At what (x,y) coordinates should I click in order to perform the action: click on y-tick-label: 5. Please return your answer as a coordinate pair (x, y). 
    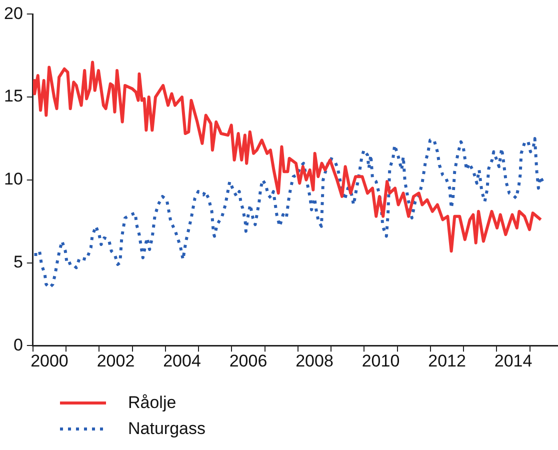
    Looking at the image, I should click on (18, 262).